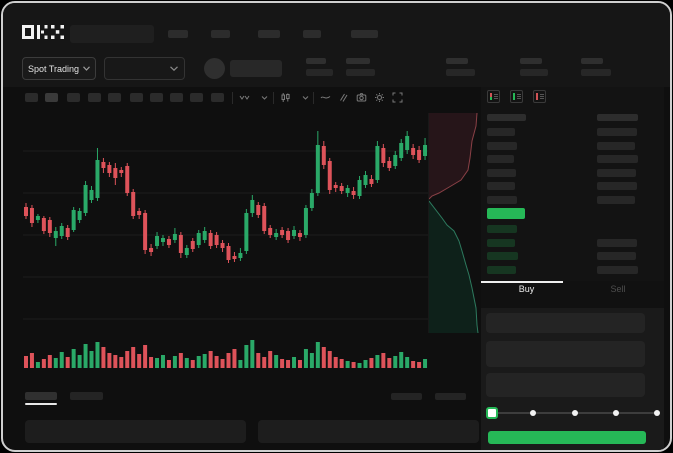 Image resolution: width=673 pixels, height=453 pixels. What do you see at coordinates (453, 156) in the screenshot?
I see `depth-asks-line` at bounding box center [453, 156].